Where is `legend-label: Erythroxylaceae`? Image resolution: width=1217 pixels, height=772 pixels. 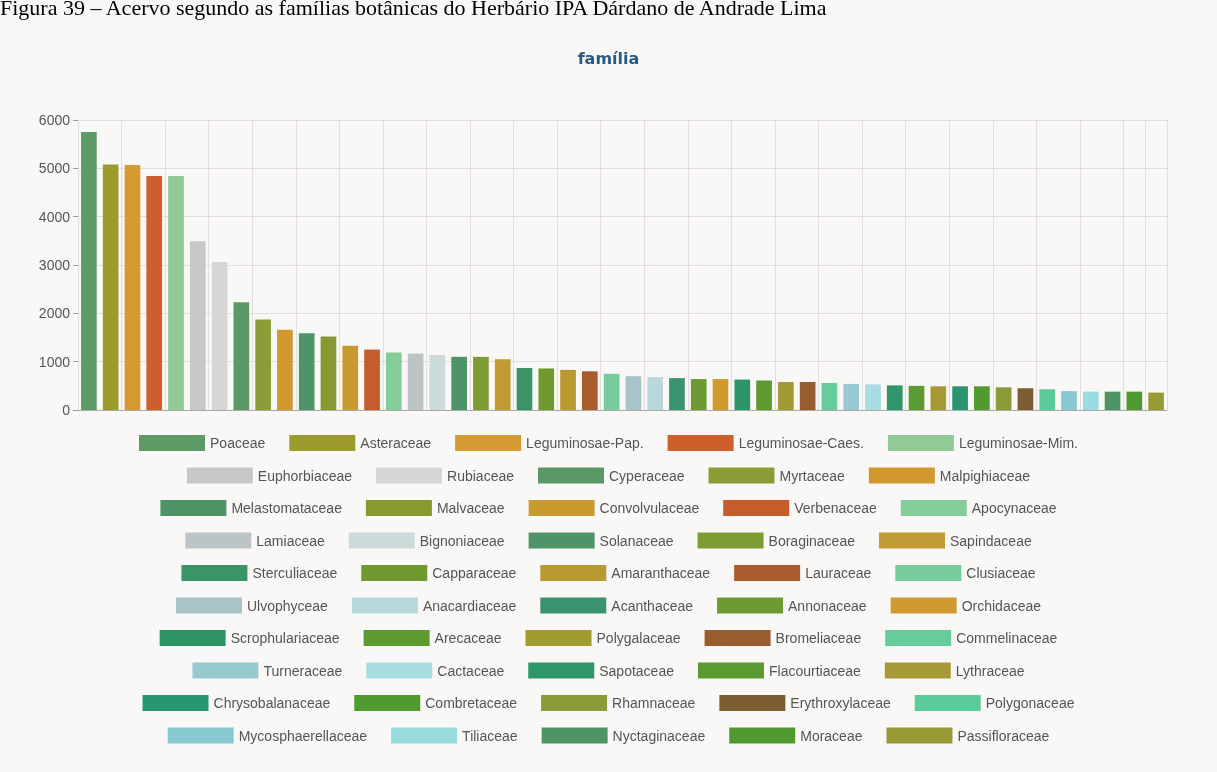
legend-label: Erythroxylaceae is located at coordinates (840, 703).